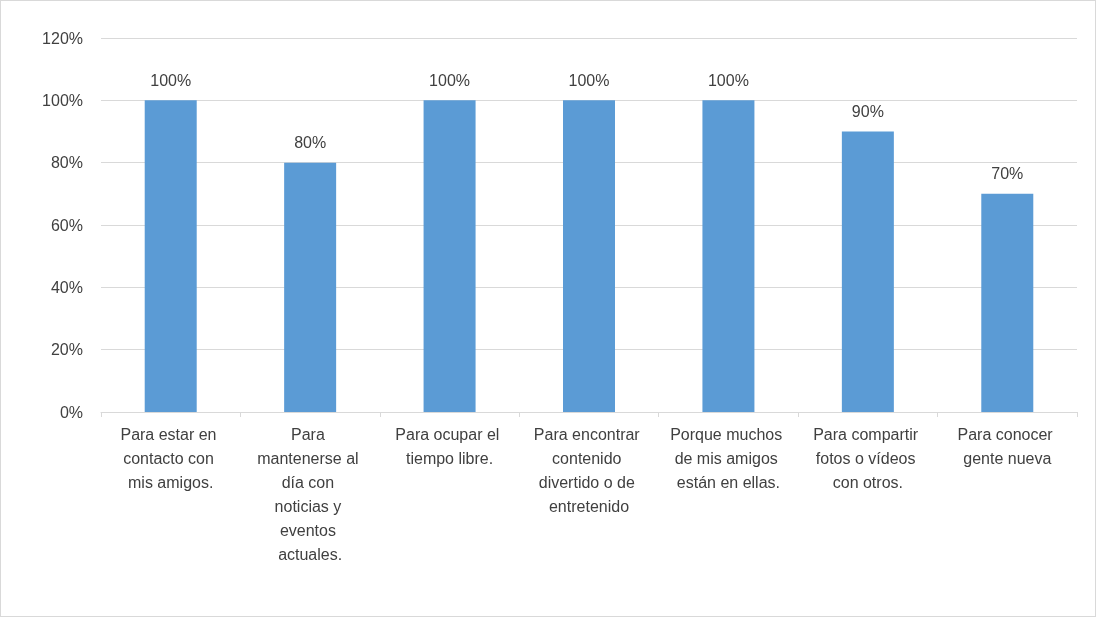 The width and height of the screenshot is (1096, 617). What do you see at coordinates (62, 38) in the screenshot?
I see `y-tick-label: 120%` at bounding box center [62, 38].